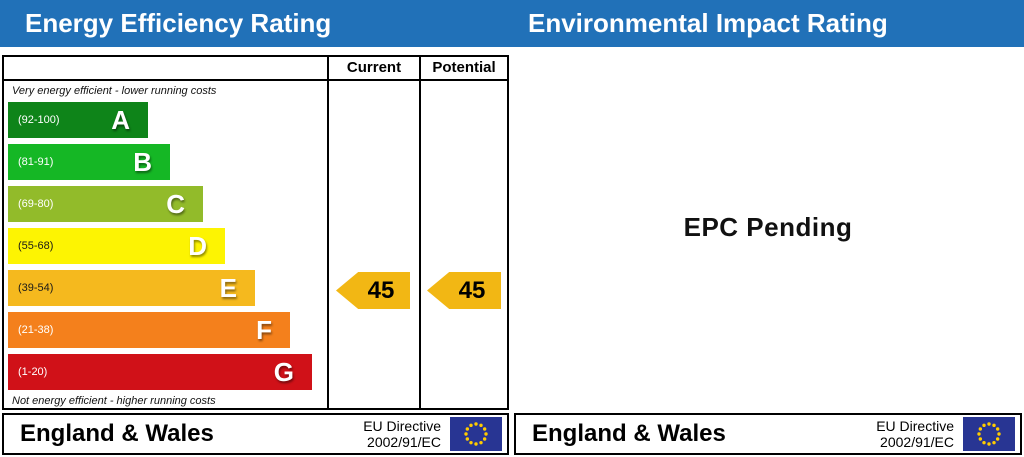 The image size is (1024, 457). What do you see at coordinates (142, 161) in the screenshot?
I see `band-b-letter: B` at bounding box center [142, 161].